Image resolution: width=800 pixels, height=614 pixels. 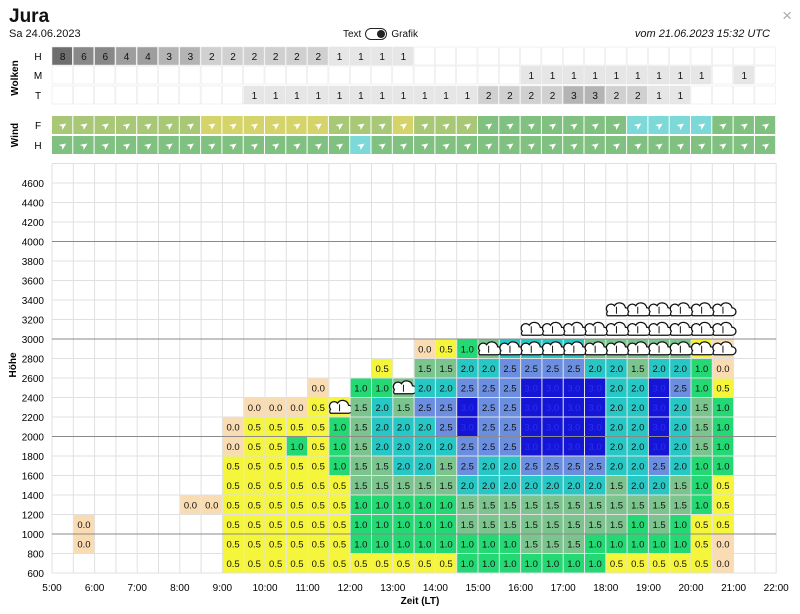 What do you see at coordinates (405, 34) in the screenshot?
I see `toggle-grafik-label: Grafik` at bounding box center [405, 34].